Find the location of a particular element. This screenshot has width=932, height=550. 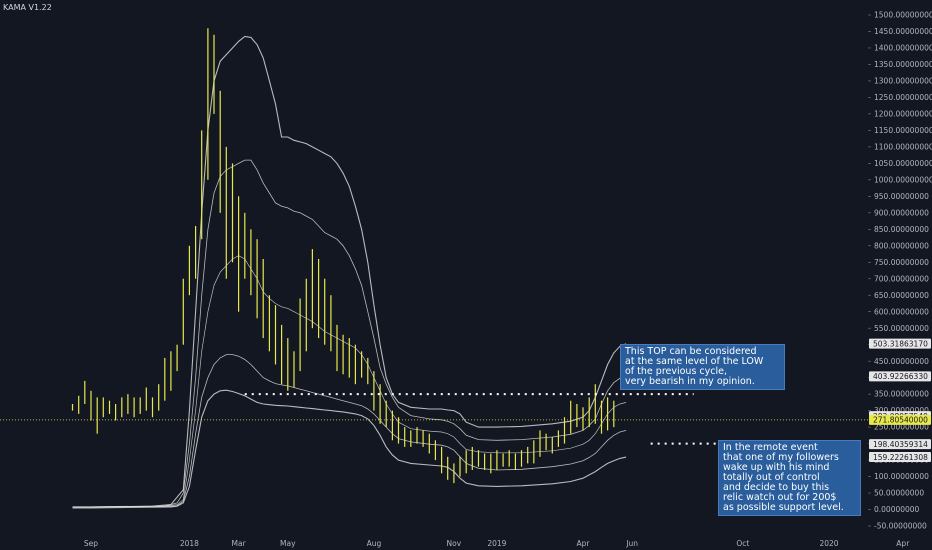

y-tick-label: 750.00000000 is located at coordinates (901, 262).